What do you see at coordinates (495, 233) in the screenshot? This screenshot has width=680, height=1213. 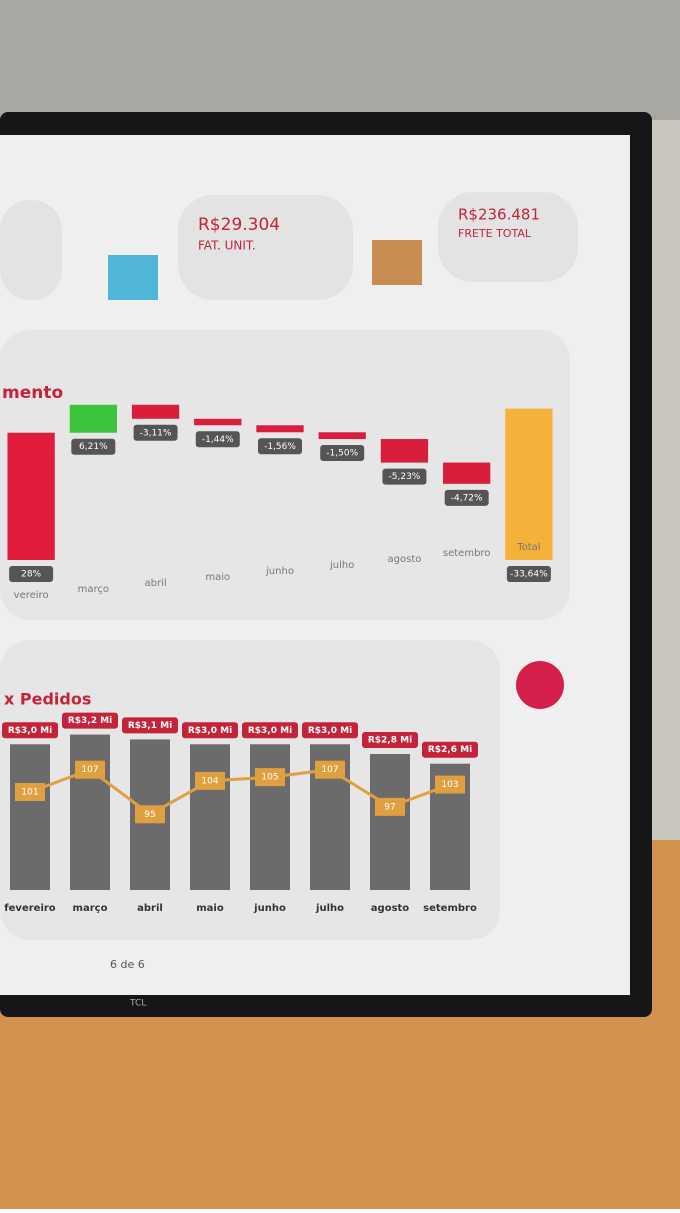 I see `kpi-label: FRETE TOTAL` at bounding box center [495, 233].